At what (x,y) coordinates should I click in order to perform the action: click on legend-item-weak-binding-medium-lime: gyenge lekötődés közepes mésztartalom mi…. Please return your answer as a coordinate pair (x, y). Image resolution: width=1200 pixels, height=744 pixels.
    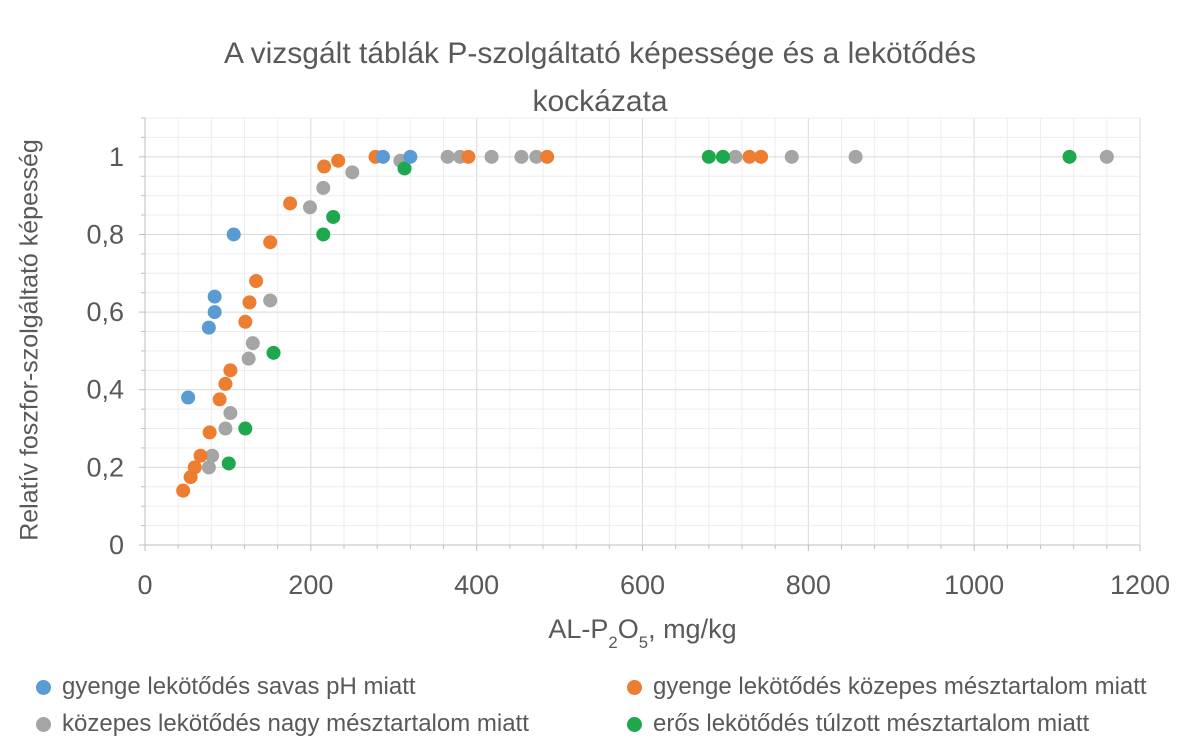
    Looking at the image, I should click on (887, 686).